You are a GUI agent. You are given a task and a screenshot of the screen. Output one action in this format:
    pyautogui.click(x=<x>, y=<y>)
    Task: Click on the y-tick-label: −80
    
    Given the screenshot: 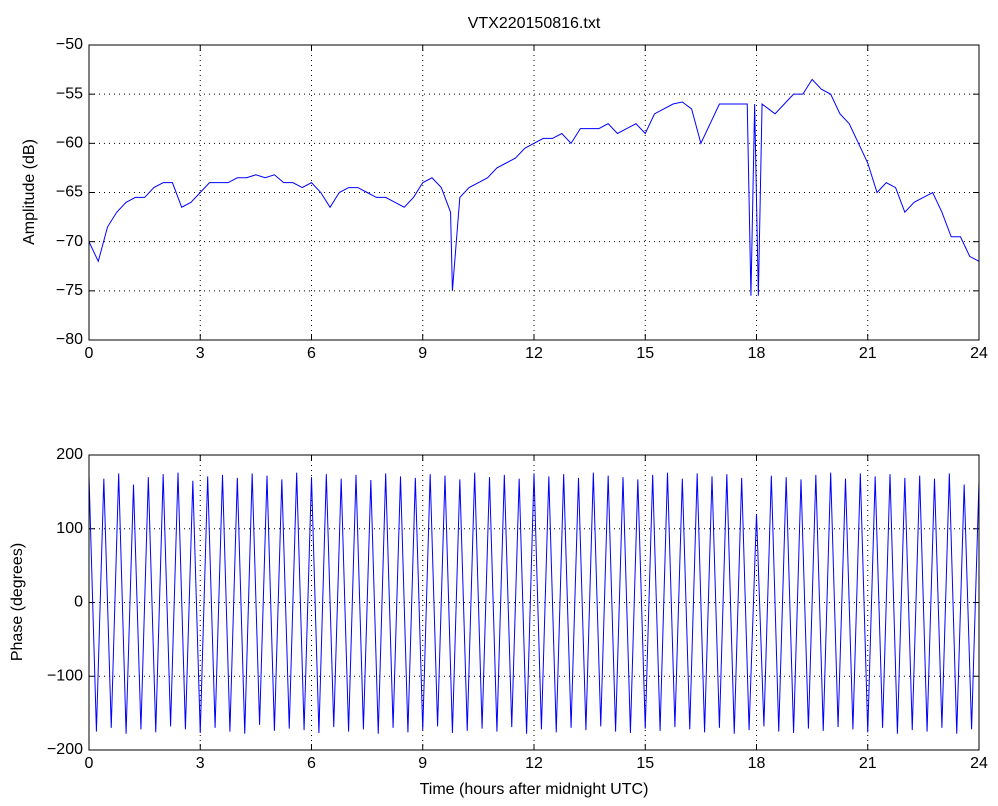 What is the action you would take?
    pyautogui.click(x=69, y=339)
    